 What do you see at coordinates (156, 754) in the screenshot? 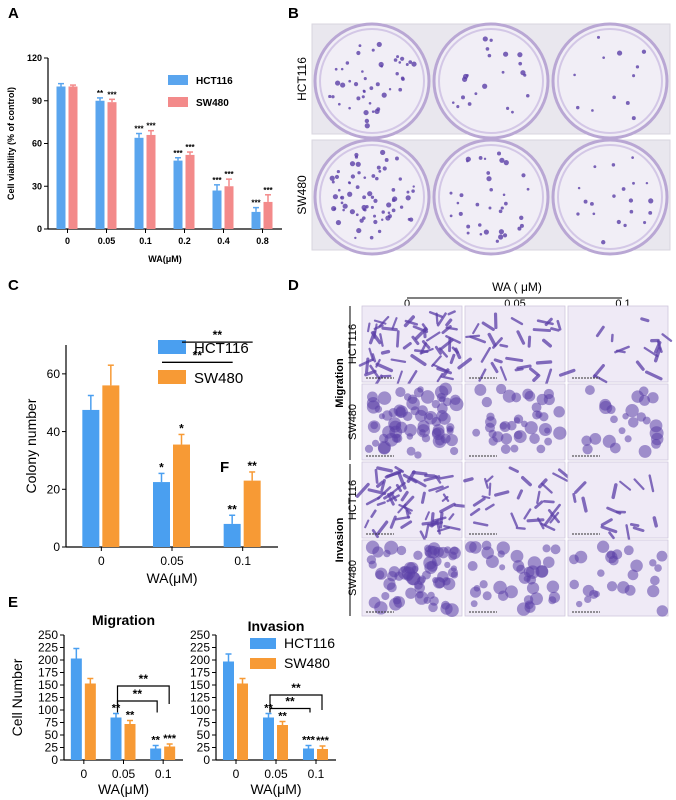
I see `bar-hct116-0.1` at bounding box center [156, 754].